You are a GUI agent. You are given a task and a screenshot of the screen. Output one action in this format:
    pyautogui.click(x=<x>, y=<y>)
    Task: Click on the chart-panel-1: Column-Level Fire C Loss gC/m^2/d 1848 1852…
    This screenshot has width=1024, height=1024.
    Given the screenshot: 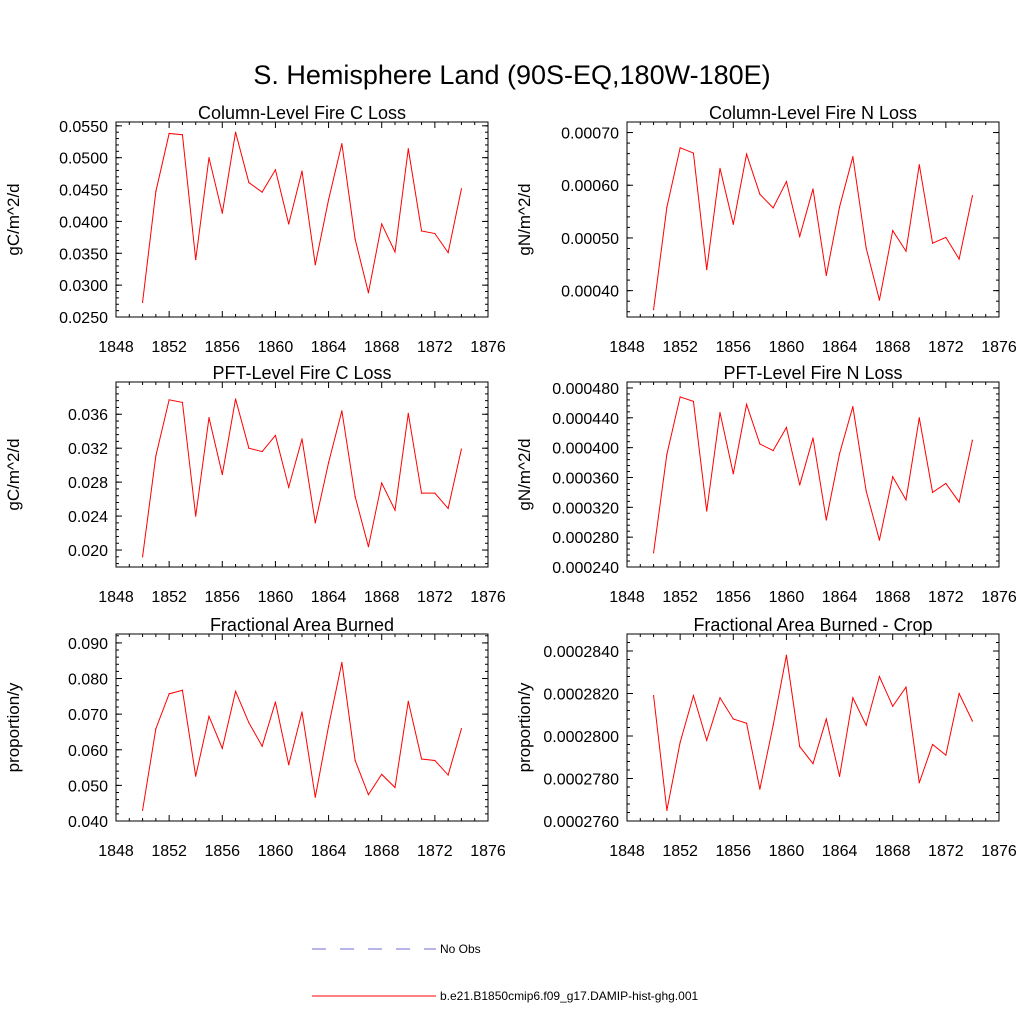 What is the action you would take?
    pyautogui.click(x=255, y=229)
    